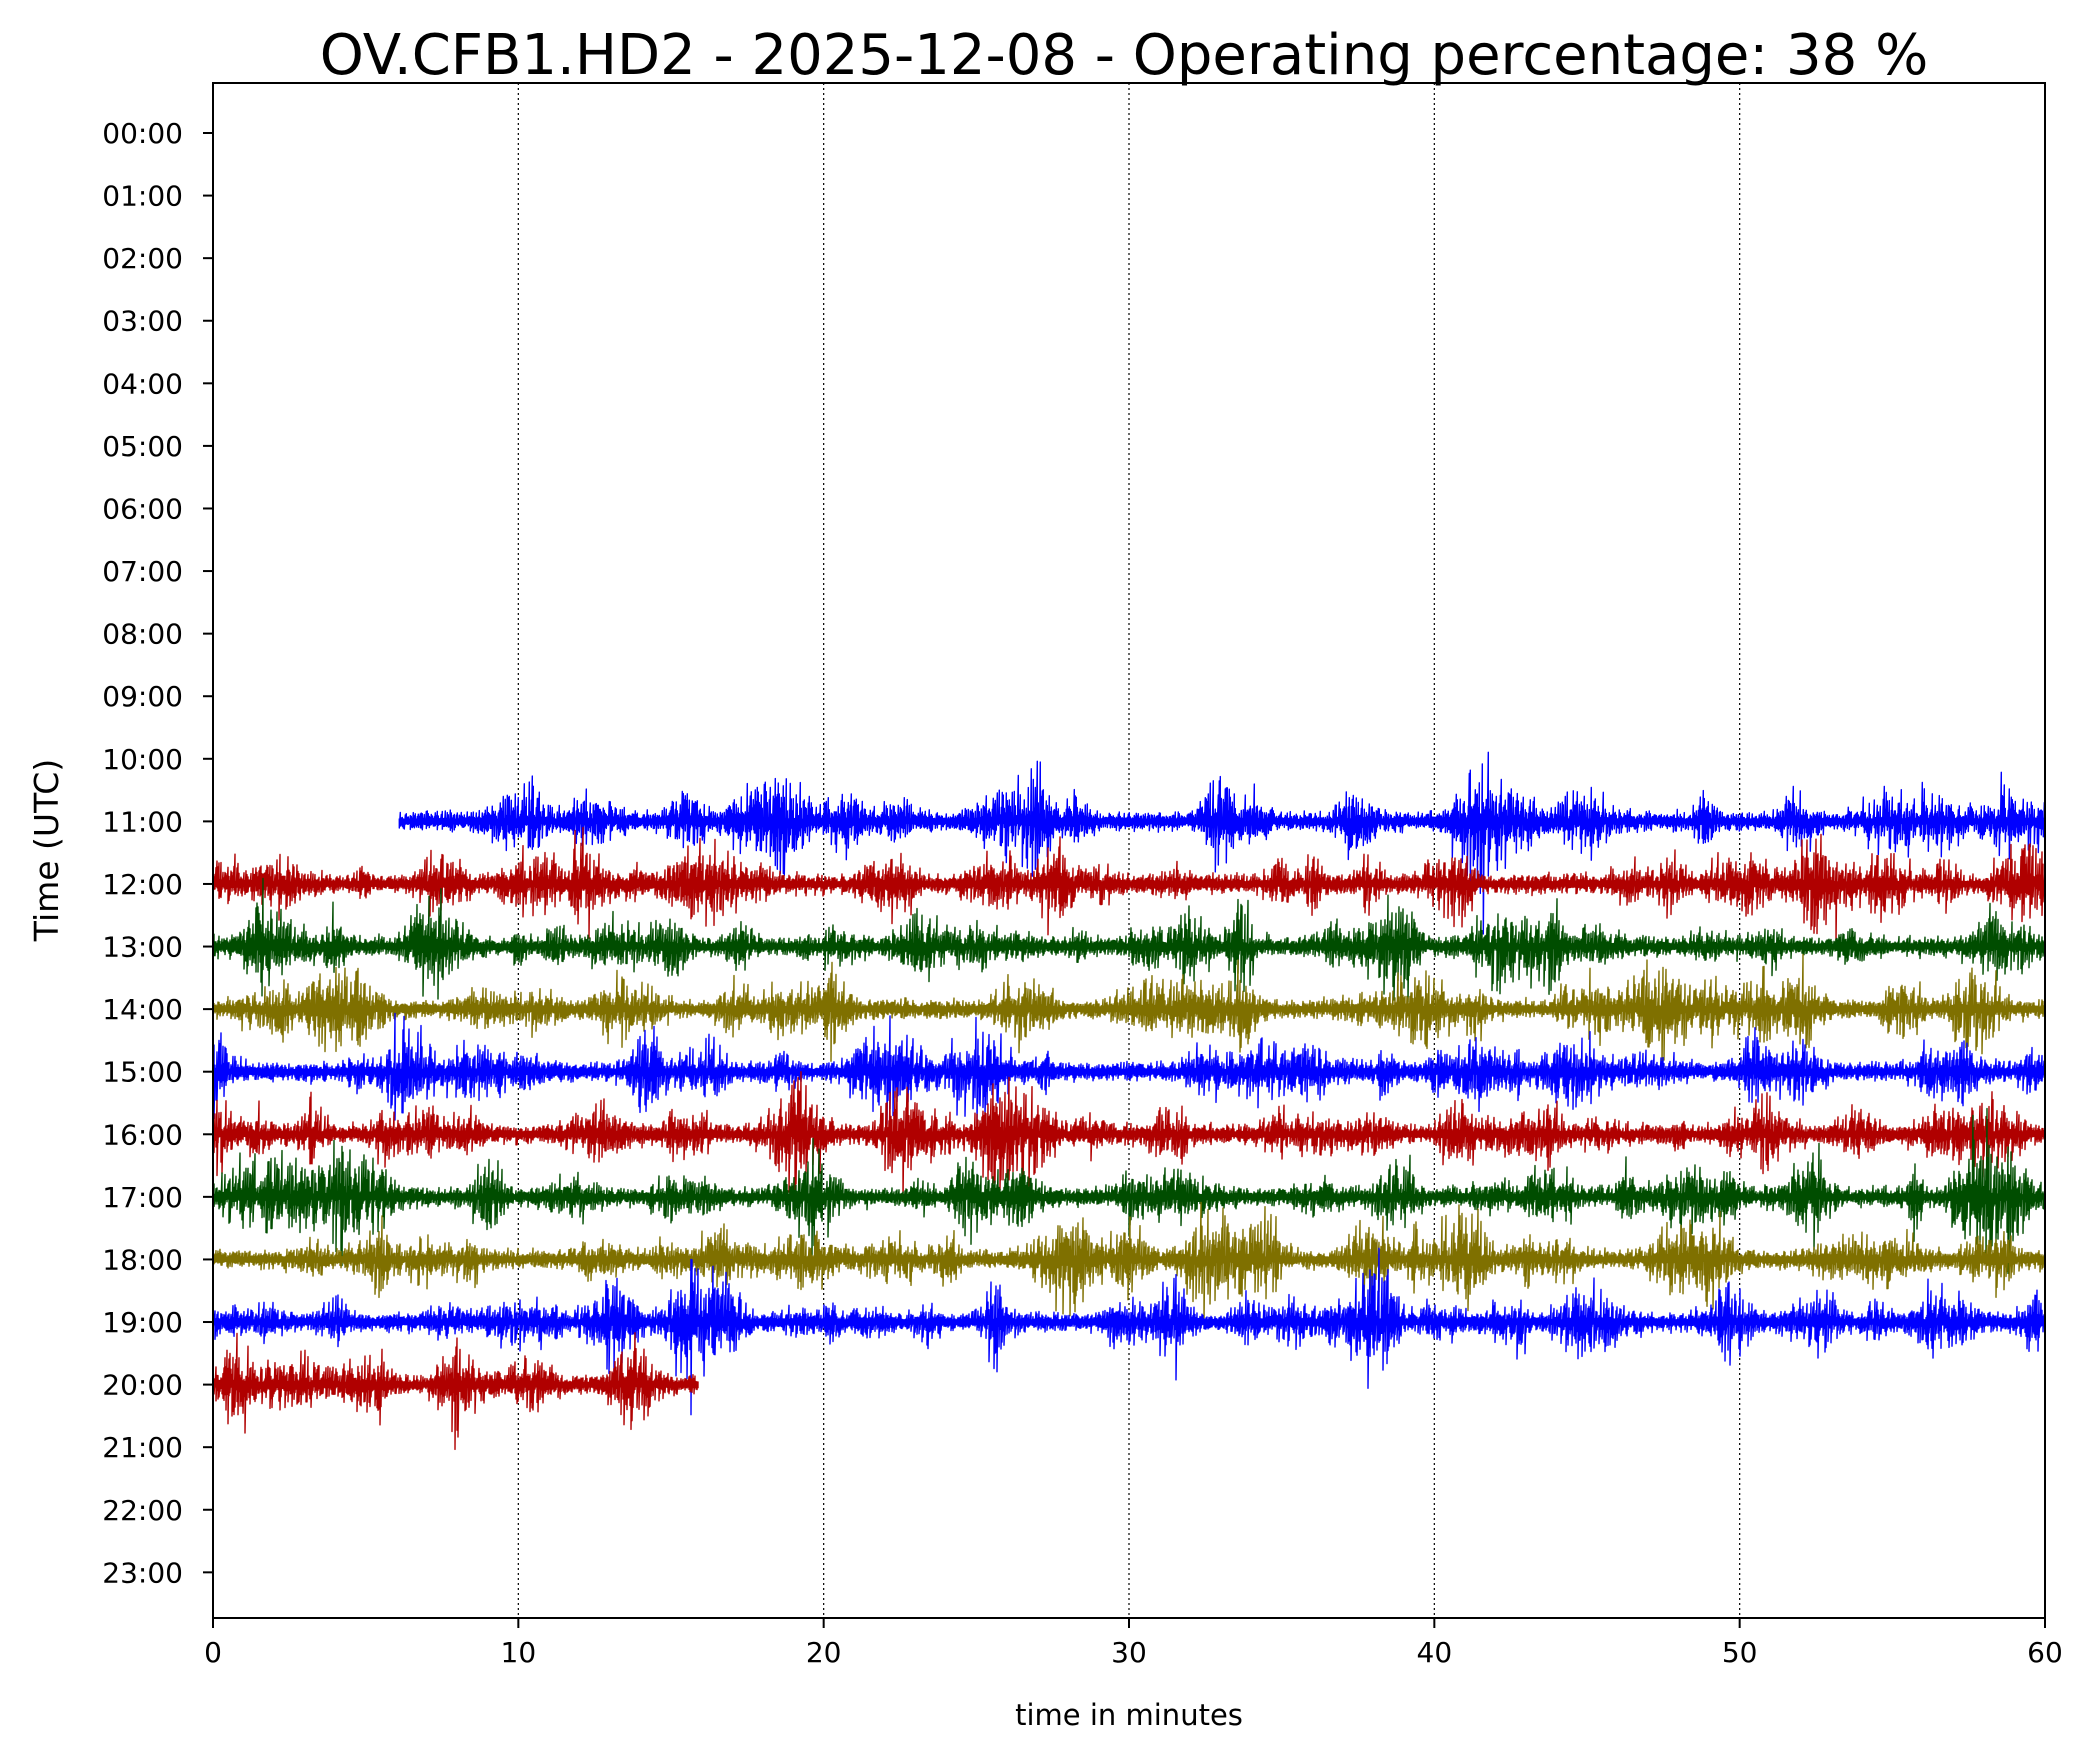 The width and height of the screenshot is (2087, 1755). I want to click on y-tick-label-01:00: 01:00, so click(142, 196).